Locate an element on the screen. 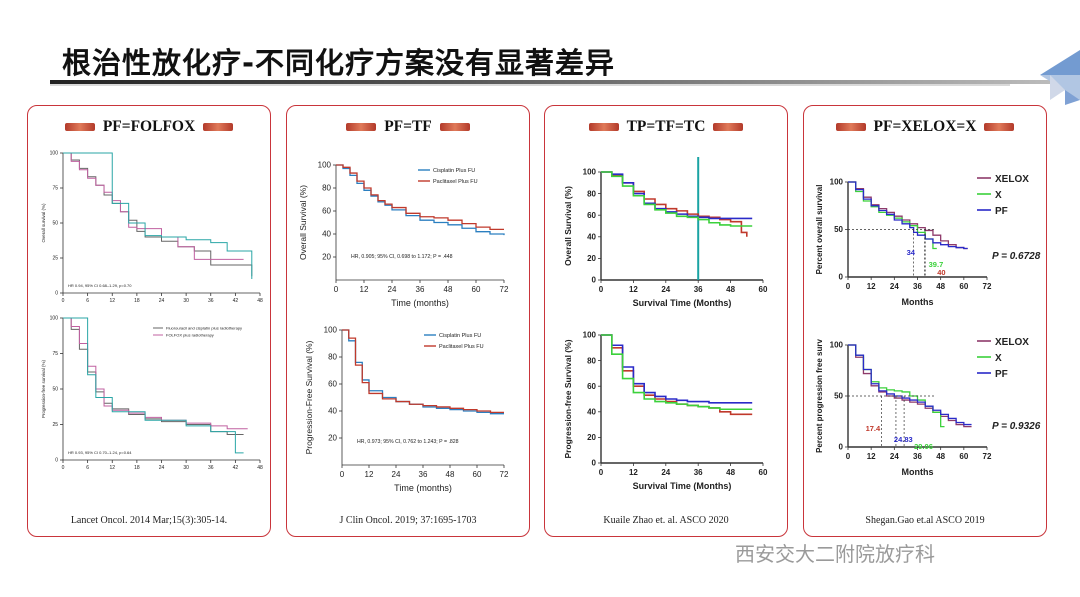  watermark-text: 西安交大二附院放疗科 is located at coordinates (835, 554).